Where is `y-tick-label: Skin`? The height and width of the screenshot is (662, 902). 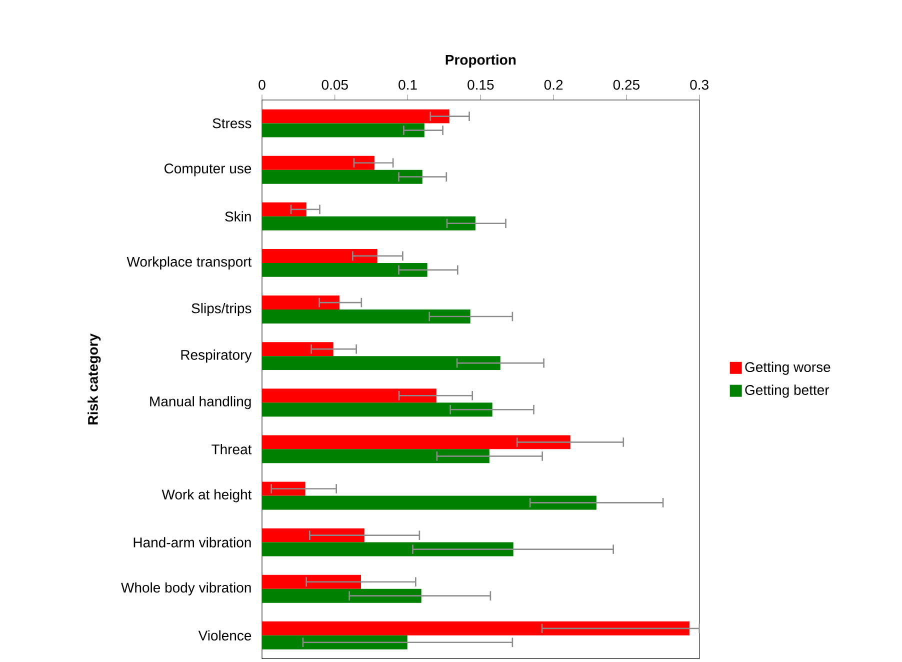 y-tick-label: Skin is located at coordinates (238, 216).